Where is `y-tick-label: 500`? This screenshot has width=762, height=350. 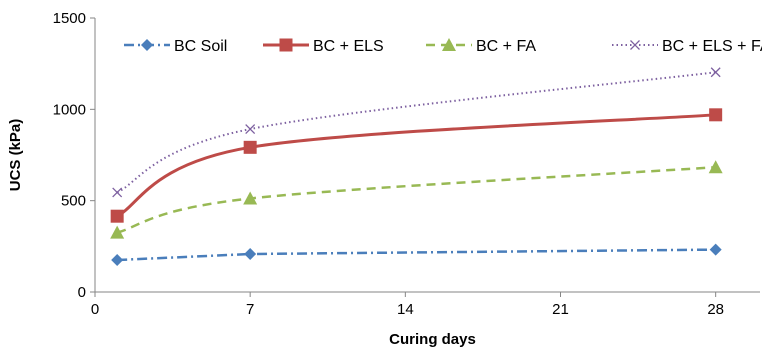
y-tick-label: 500 is located at coordinates (73, 201).